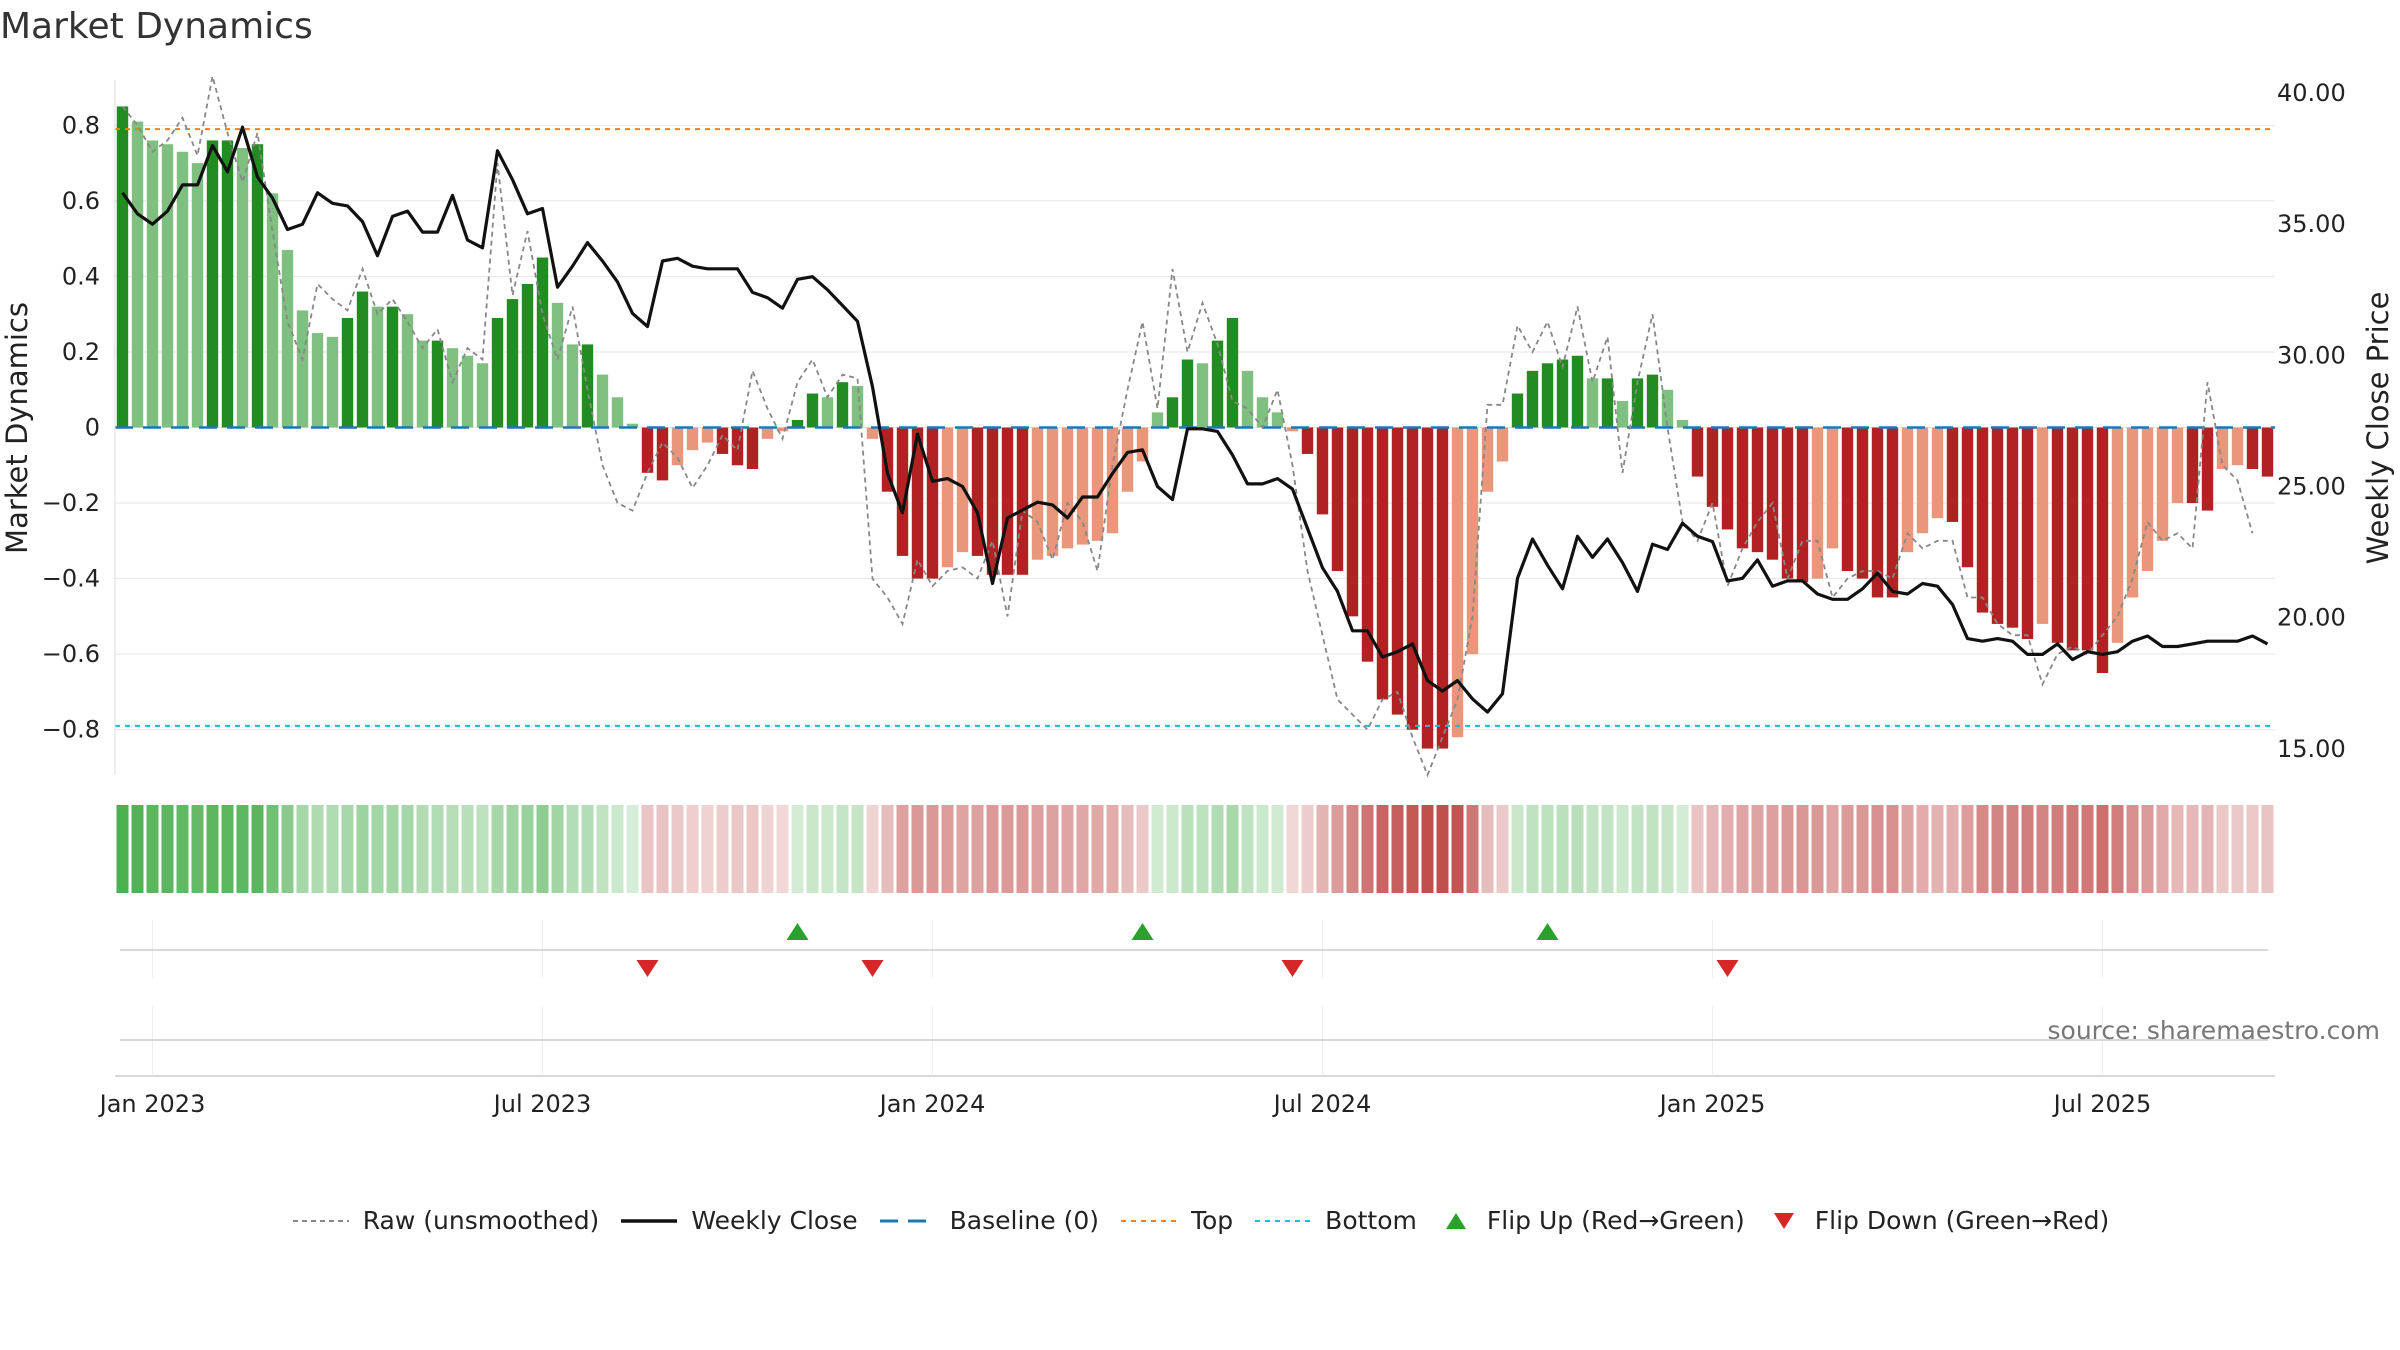  Describe the element at coordinates (445, 1220) in the screenshot. I see `legend-item-raw: Raw (unsmoothed)` at that location.